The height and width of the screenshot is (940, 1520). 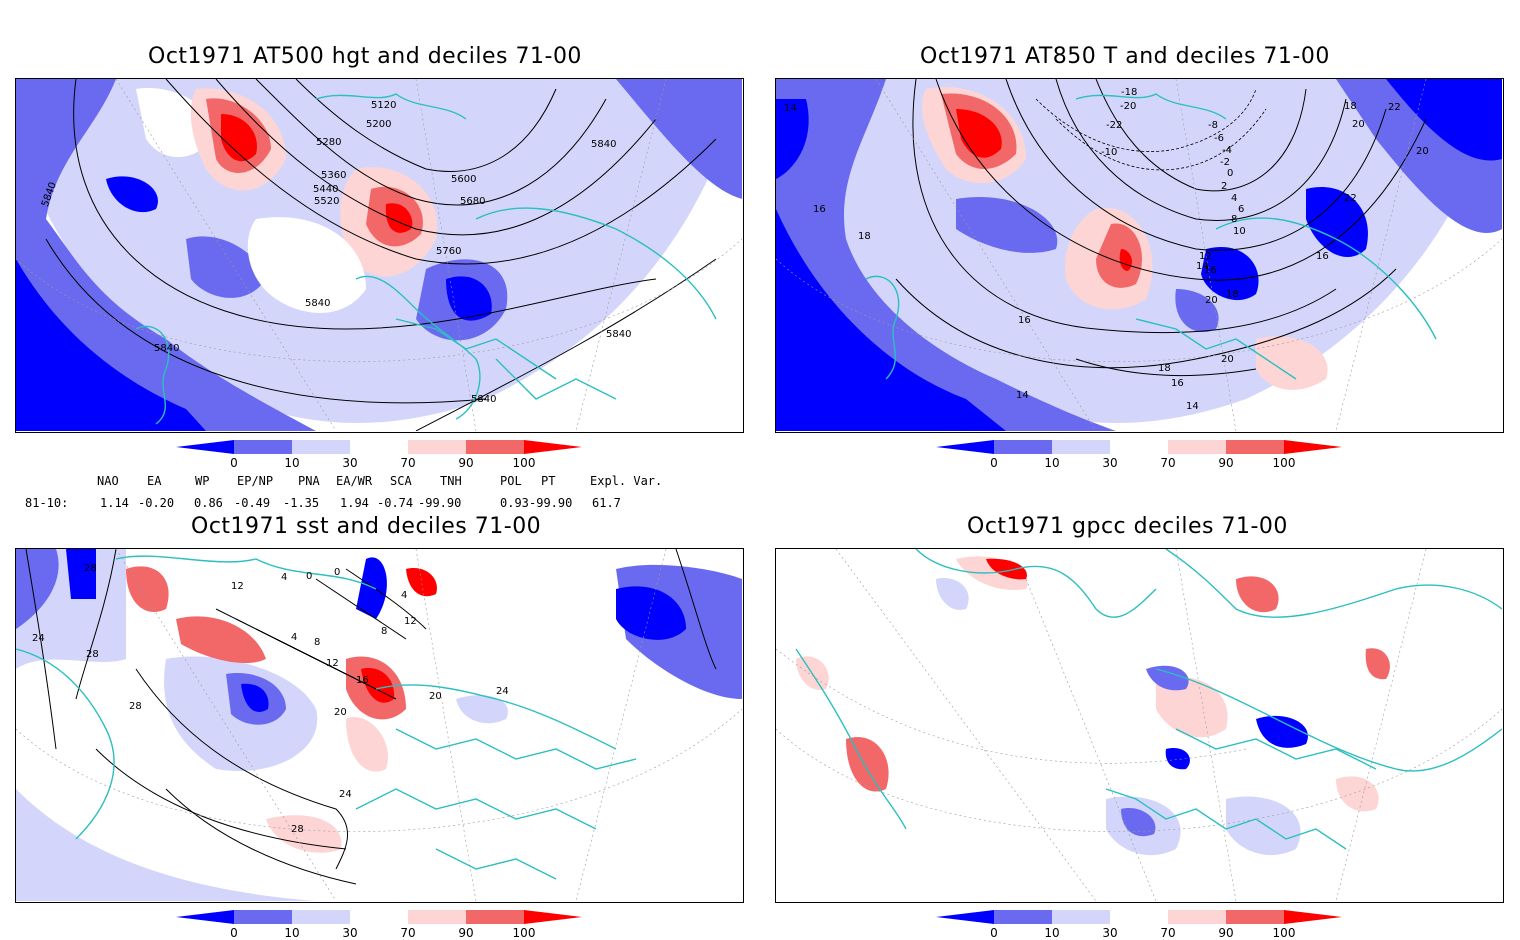 What do you see at coordinates (395, 503) in the screenshot?
I see `index-value-sca: -0.74` at bounding box center [395, 503].